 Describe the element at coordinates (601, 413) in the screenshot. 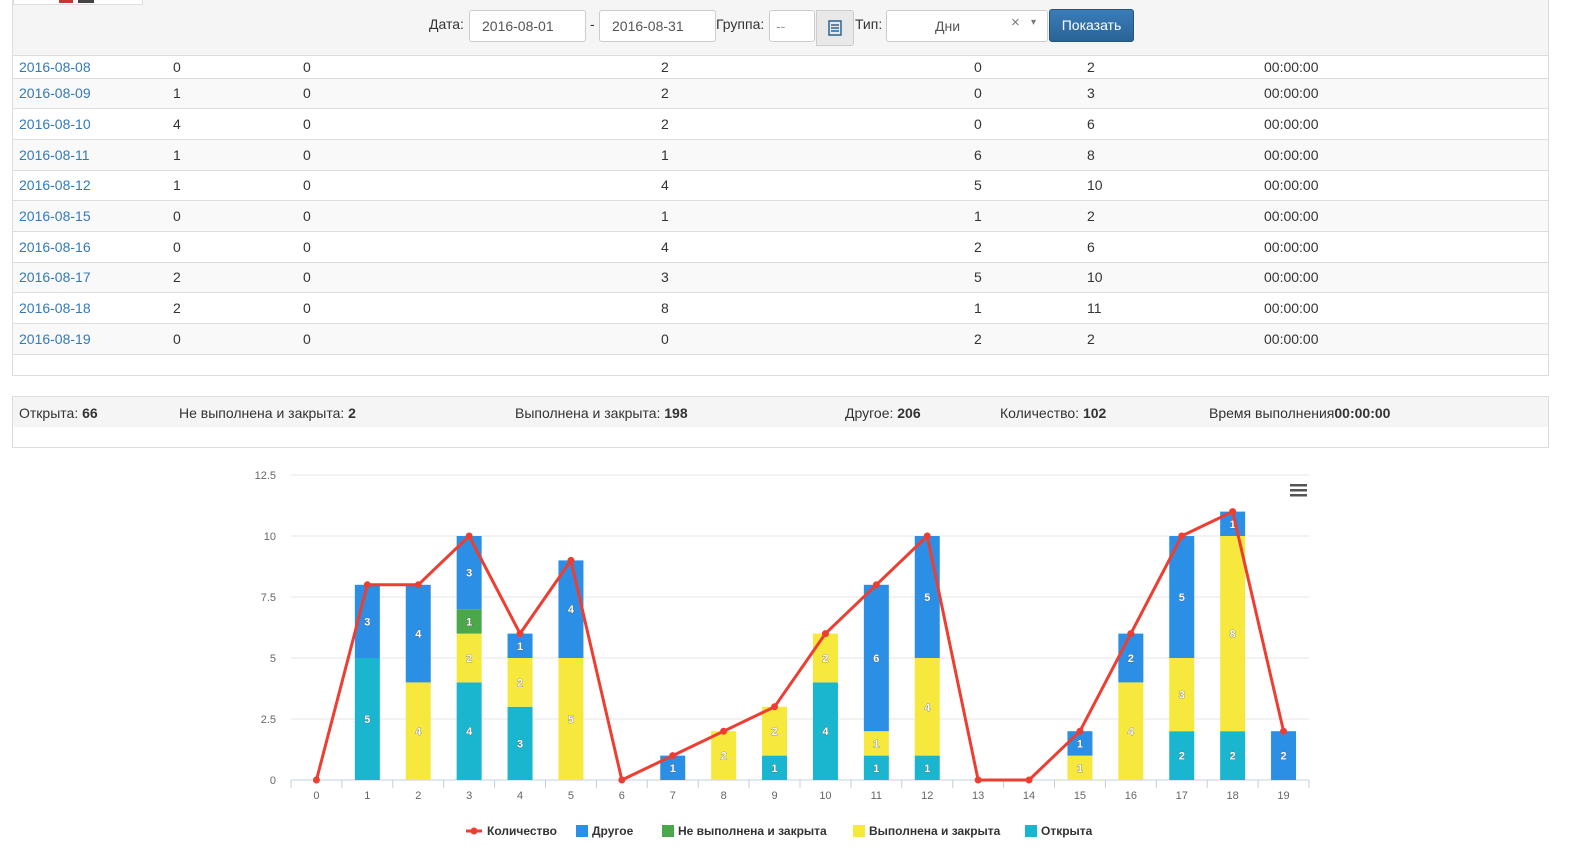

I see `summary-done: Выполнена и закрыта: 198` at that location.